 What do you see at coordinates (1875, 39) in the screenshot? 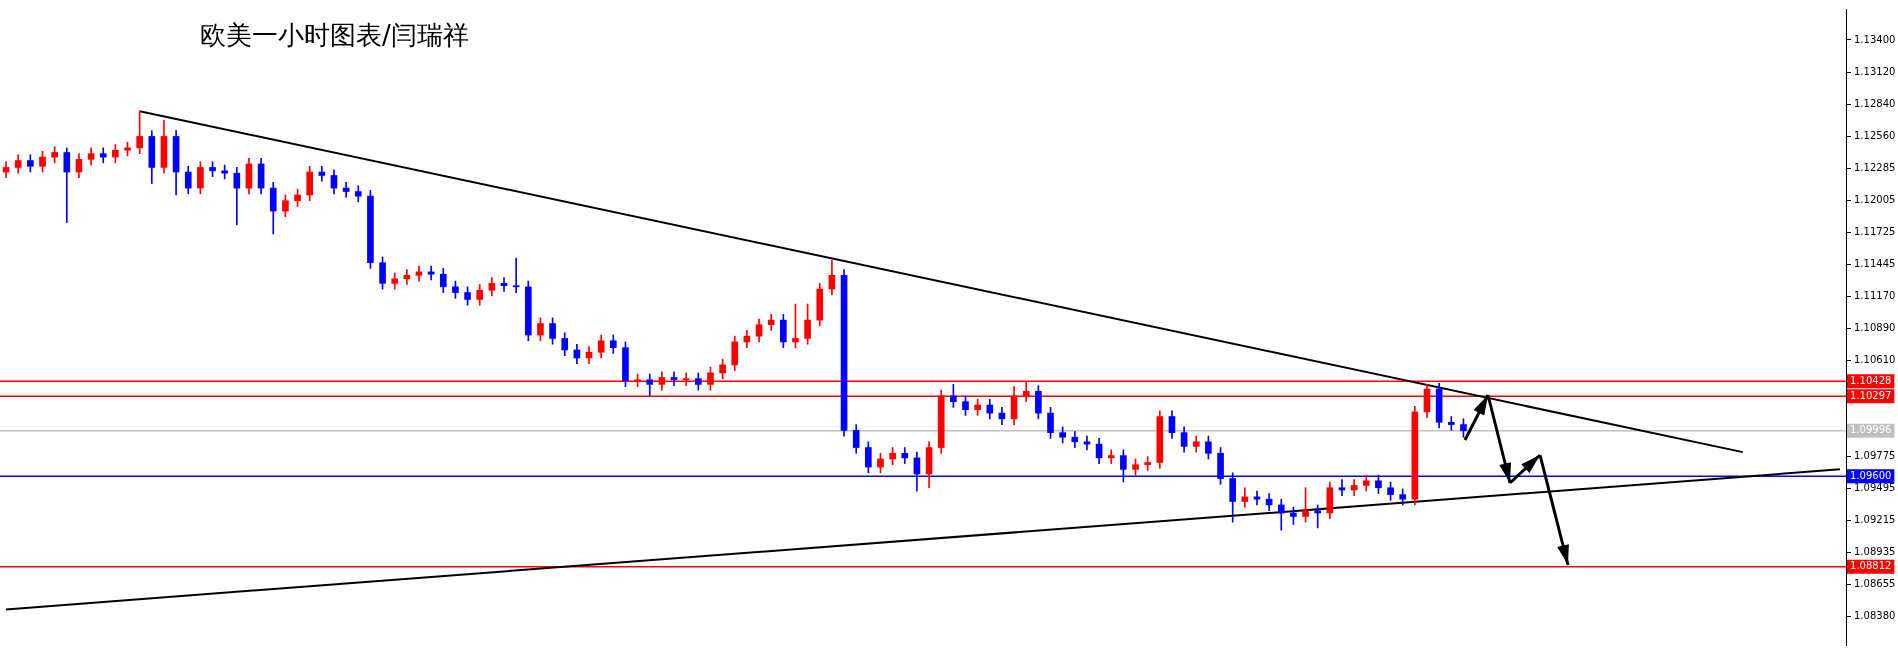
I see `y-tick-label: 1.13400` at bounding box center [1875, 39].